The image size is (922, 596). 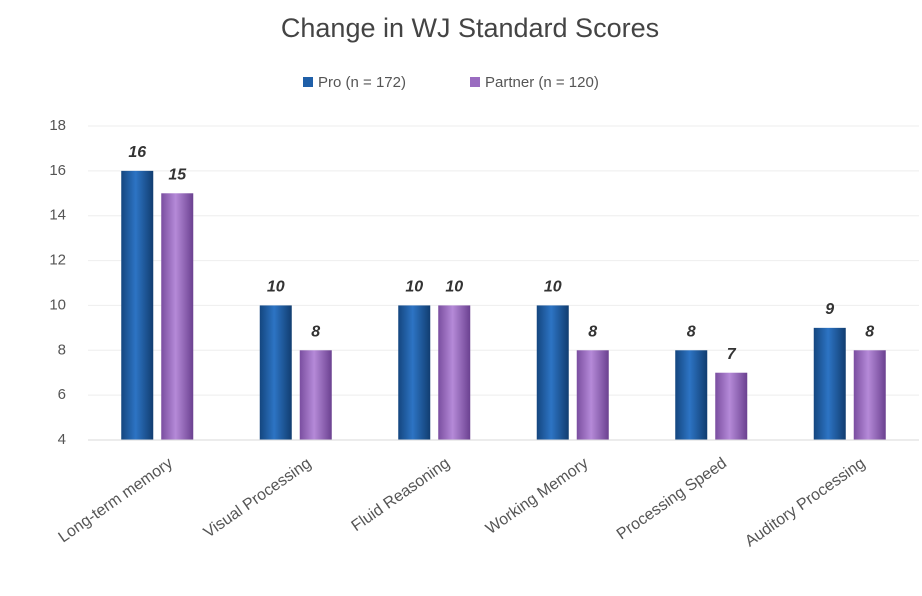 What do you see at coordinates (470, 28) in the screenshot?
I see `chart-title: Change in WJ Standard Scores` at bounding box center [470, 28].